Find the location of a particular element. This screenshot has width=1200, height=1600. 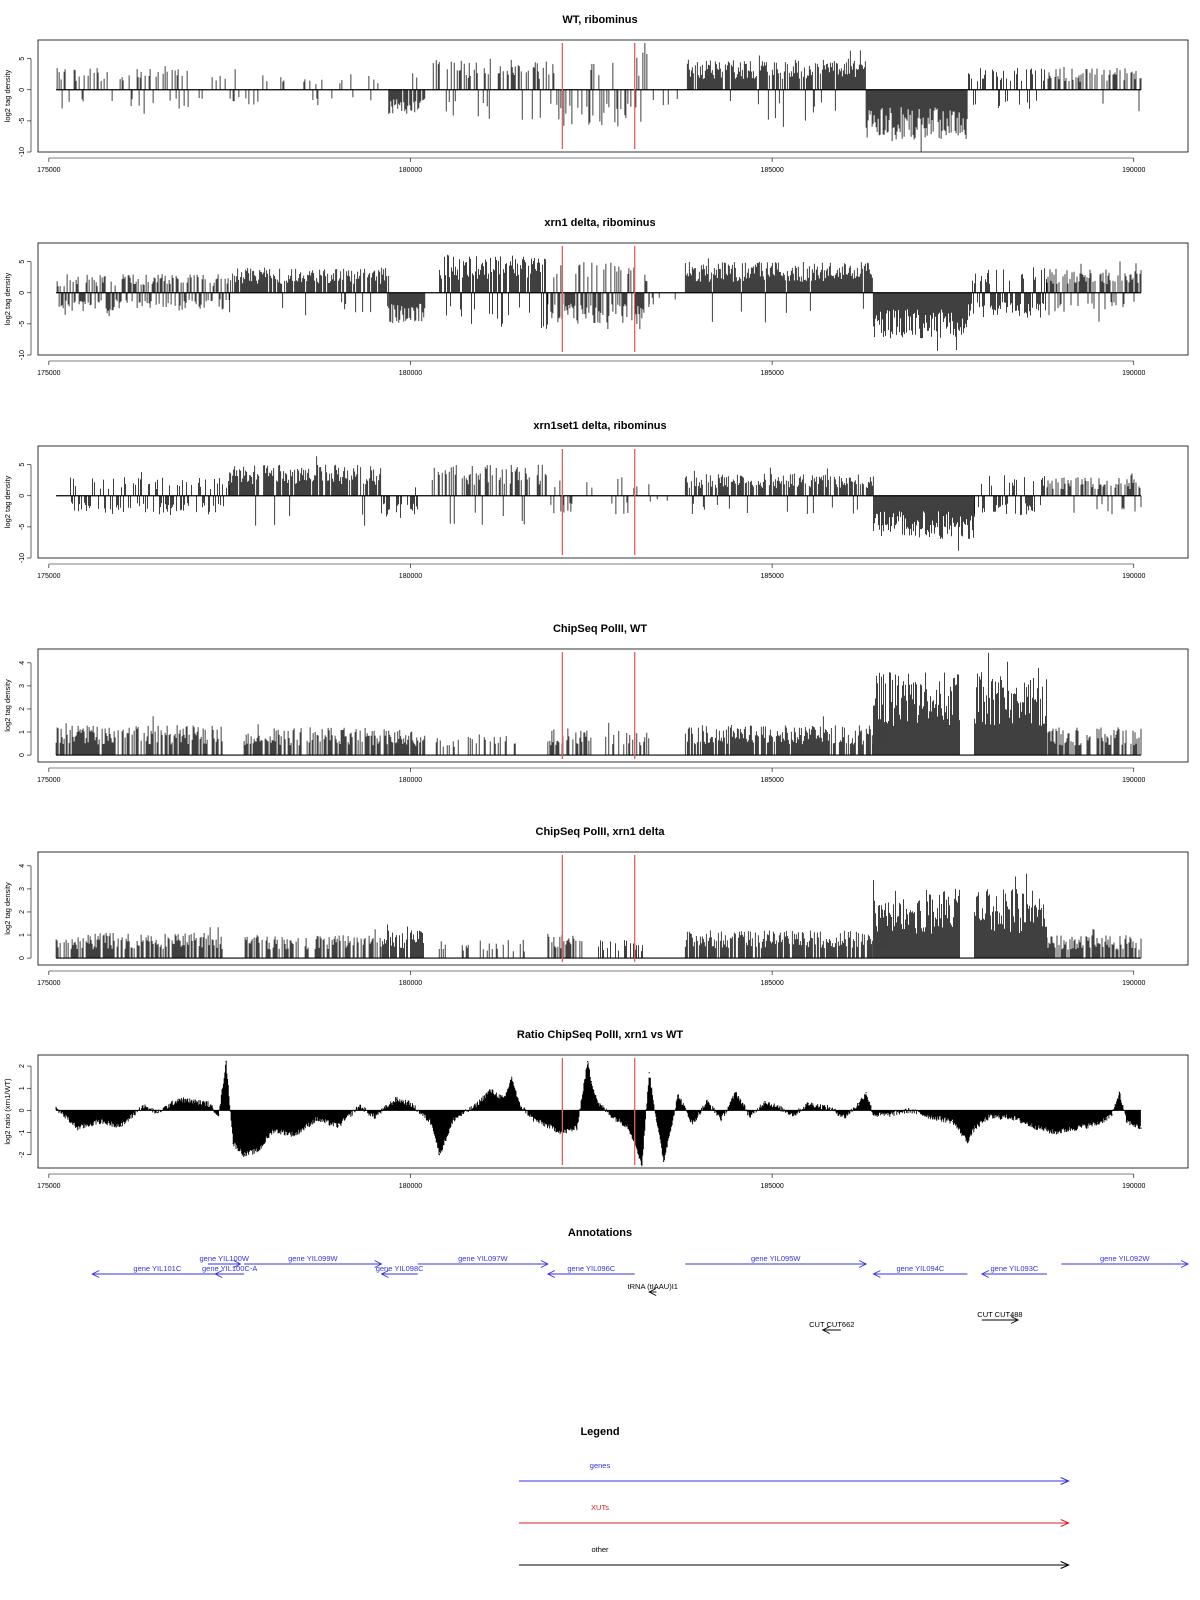

annotation-feature: gene YIL101C is located at coordinates (157, 1271).